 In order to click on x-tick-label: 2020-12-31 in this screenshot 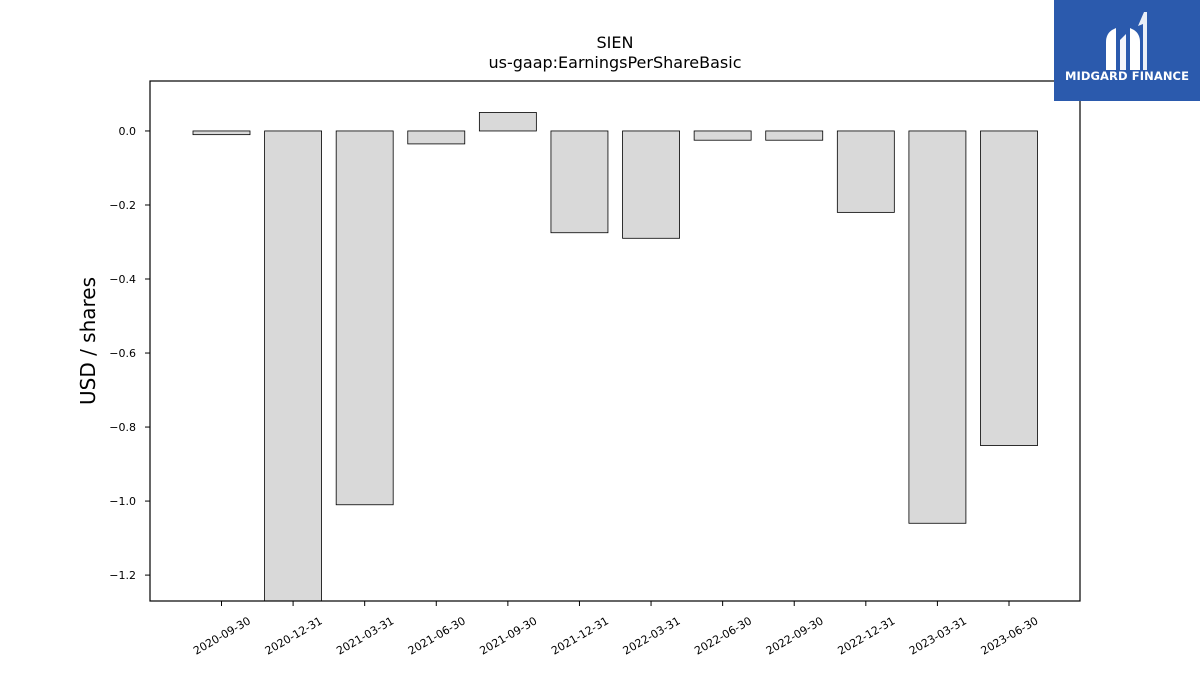, I will do `click(294, 635)`.